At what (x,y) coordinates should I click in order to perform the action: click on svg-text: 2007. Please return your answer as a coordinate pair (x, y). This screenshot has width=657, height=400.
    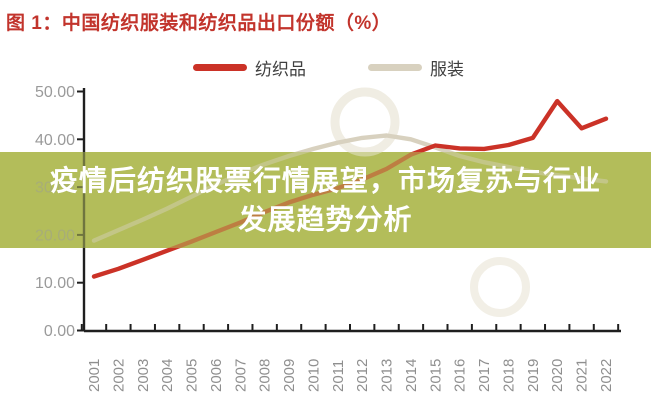
    Looking at the image, I should click on (240, 375).